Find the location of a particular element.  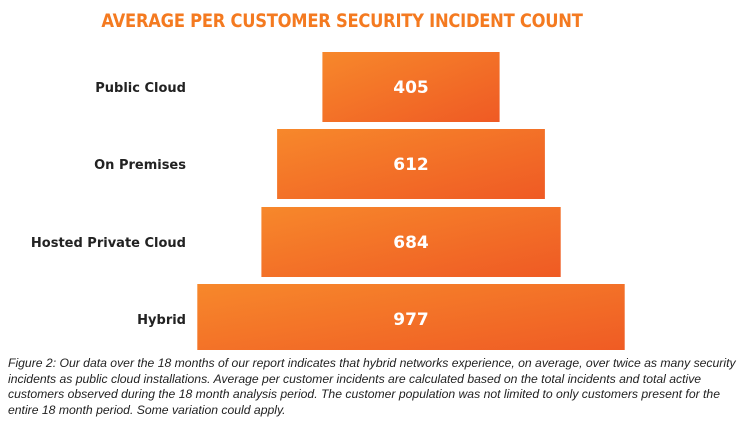

bar-public-cloud is located at coordinates (411, 87).